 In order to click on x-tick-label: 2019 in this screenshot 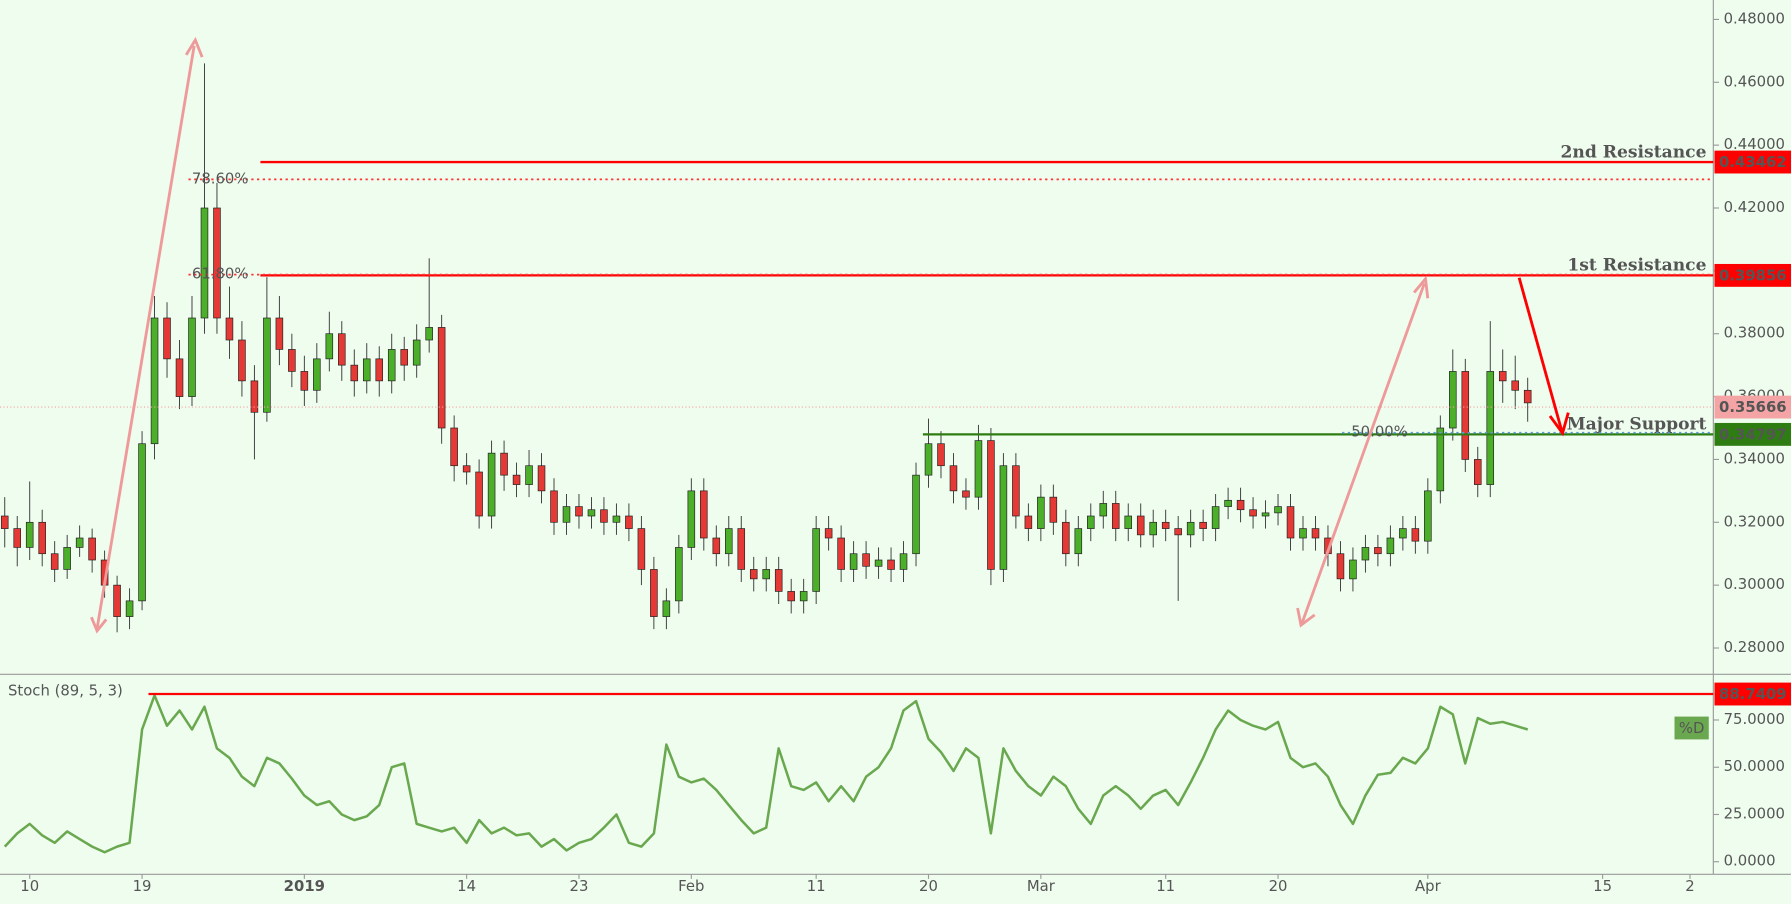, I will do `click(304, 886)`.